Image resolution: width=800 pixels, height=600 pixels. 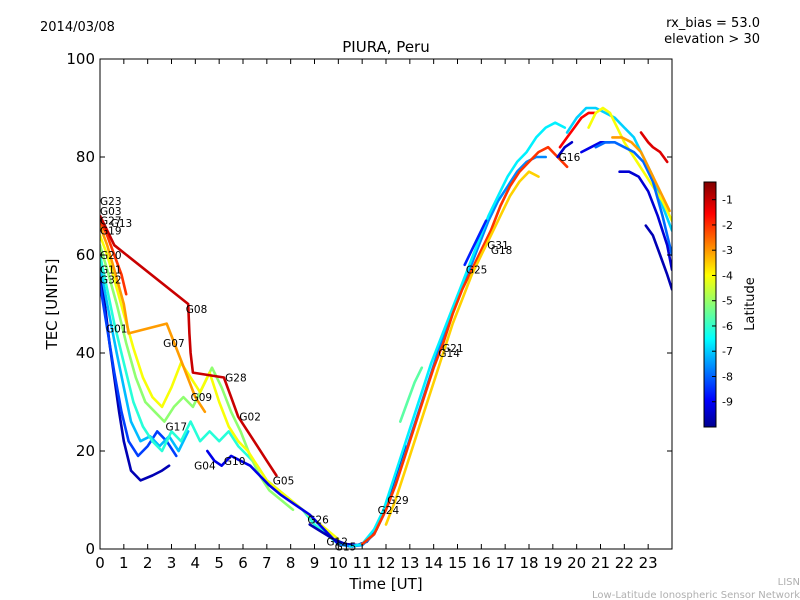 I want to click on colorbar-tick-label: -7, so click(x=727, y=351).